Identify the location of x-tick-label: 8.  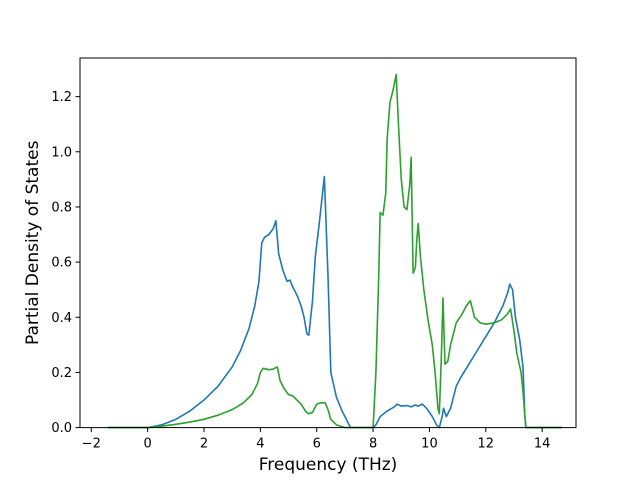
(373, 444).